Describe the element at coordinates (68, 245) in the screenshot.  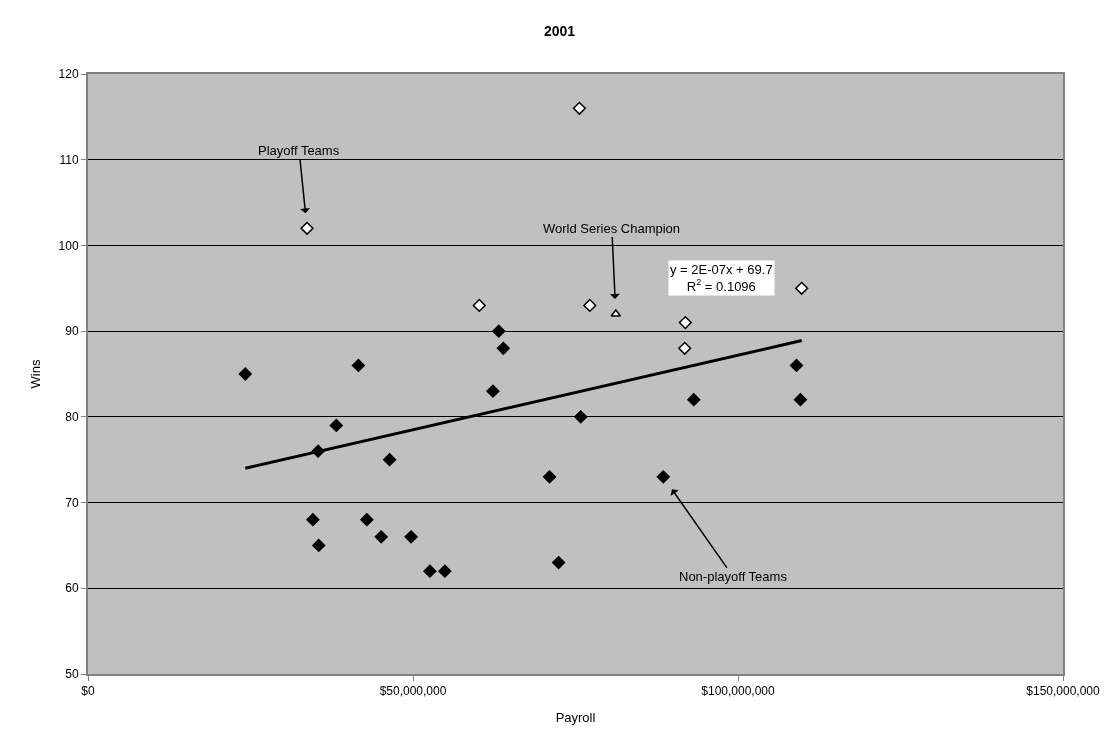
I see `y-tick-label: 100` at that location.